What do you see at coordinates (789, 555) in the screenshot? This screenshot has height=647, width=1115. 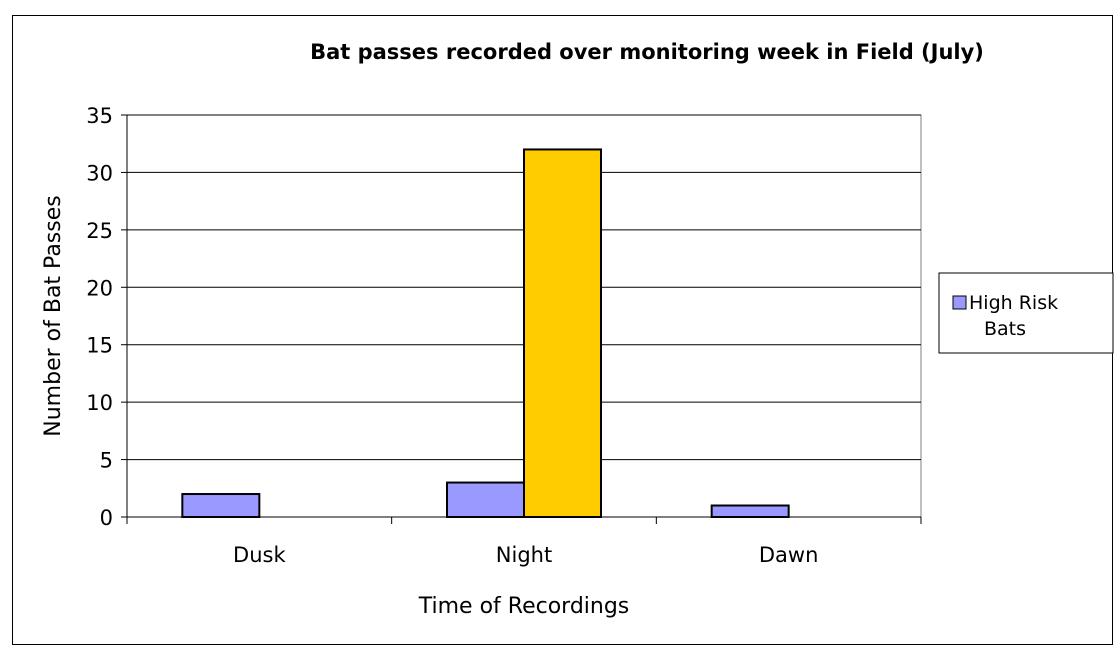 I see `x-tick-label-dawn: Dawn` at bounding box center [789, 555].